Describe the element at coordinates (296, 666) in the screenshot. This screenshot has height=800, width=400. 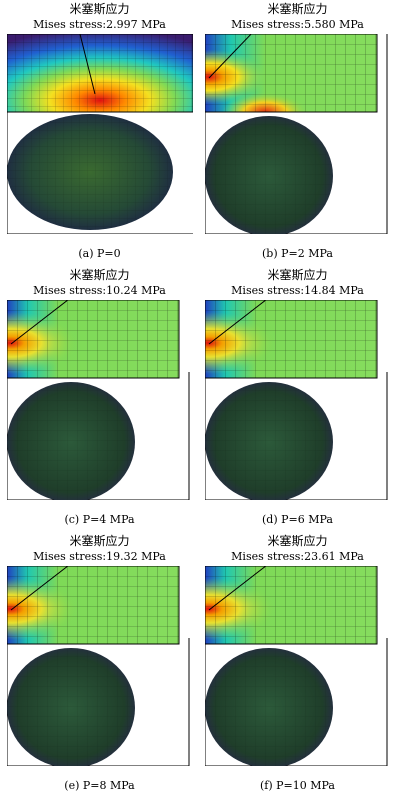
I see `fea-figure-f` at that location.